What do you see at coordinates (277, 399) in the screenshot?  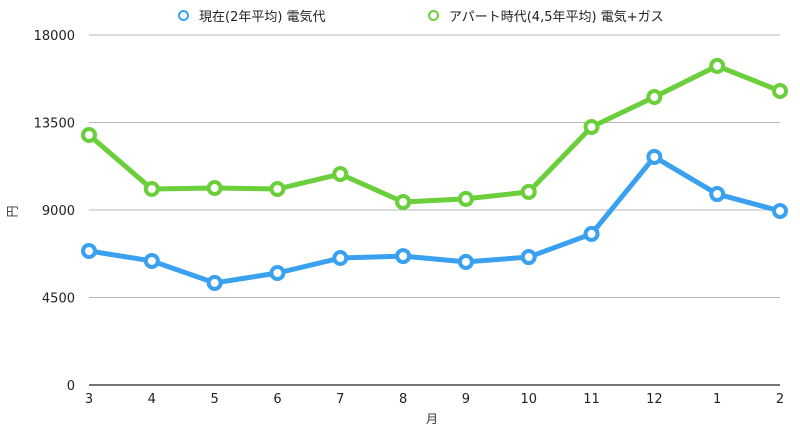 I see `x-tick-label: 6` at bounding box center [277, 399].